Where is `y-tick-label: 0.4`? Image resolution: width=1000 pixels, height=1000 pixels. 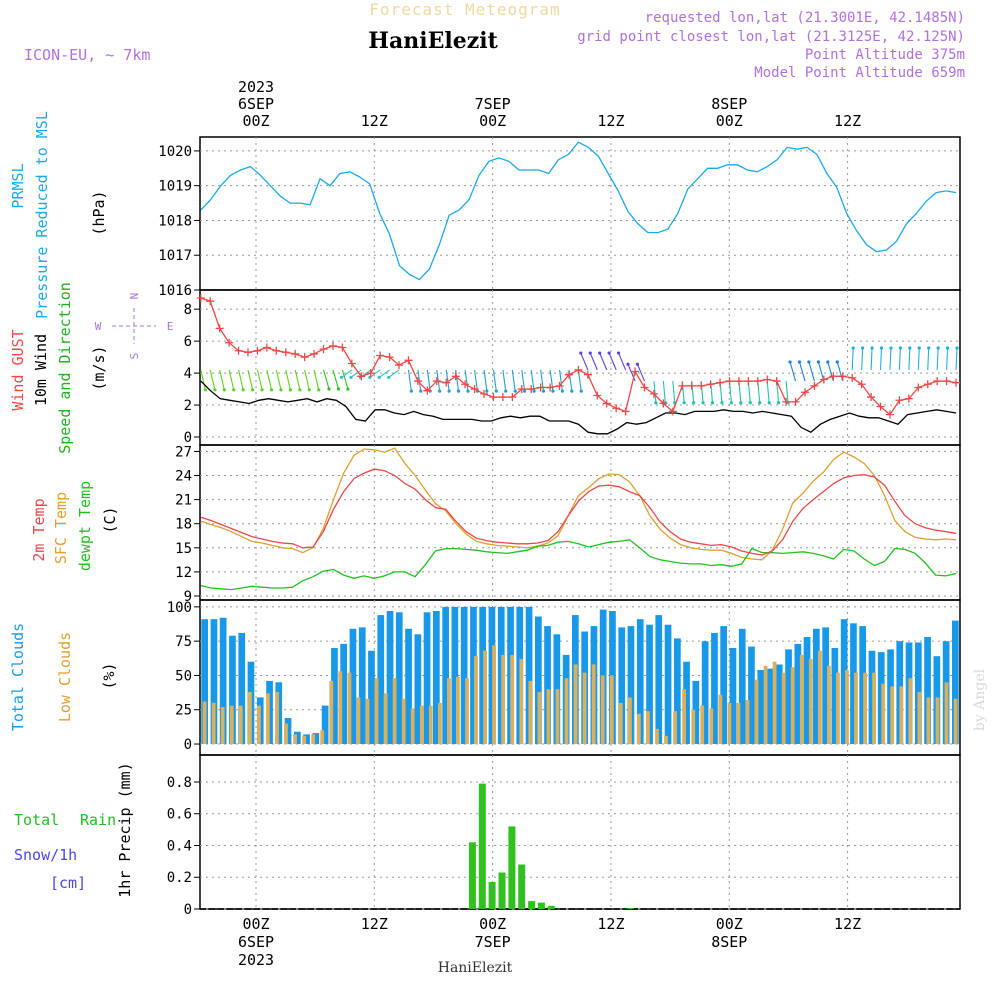 y-tick-label: 0.4 is located at coordinates (179, 846).